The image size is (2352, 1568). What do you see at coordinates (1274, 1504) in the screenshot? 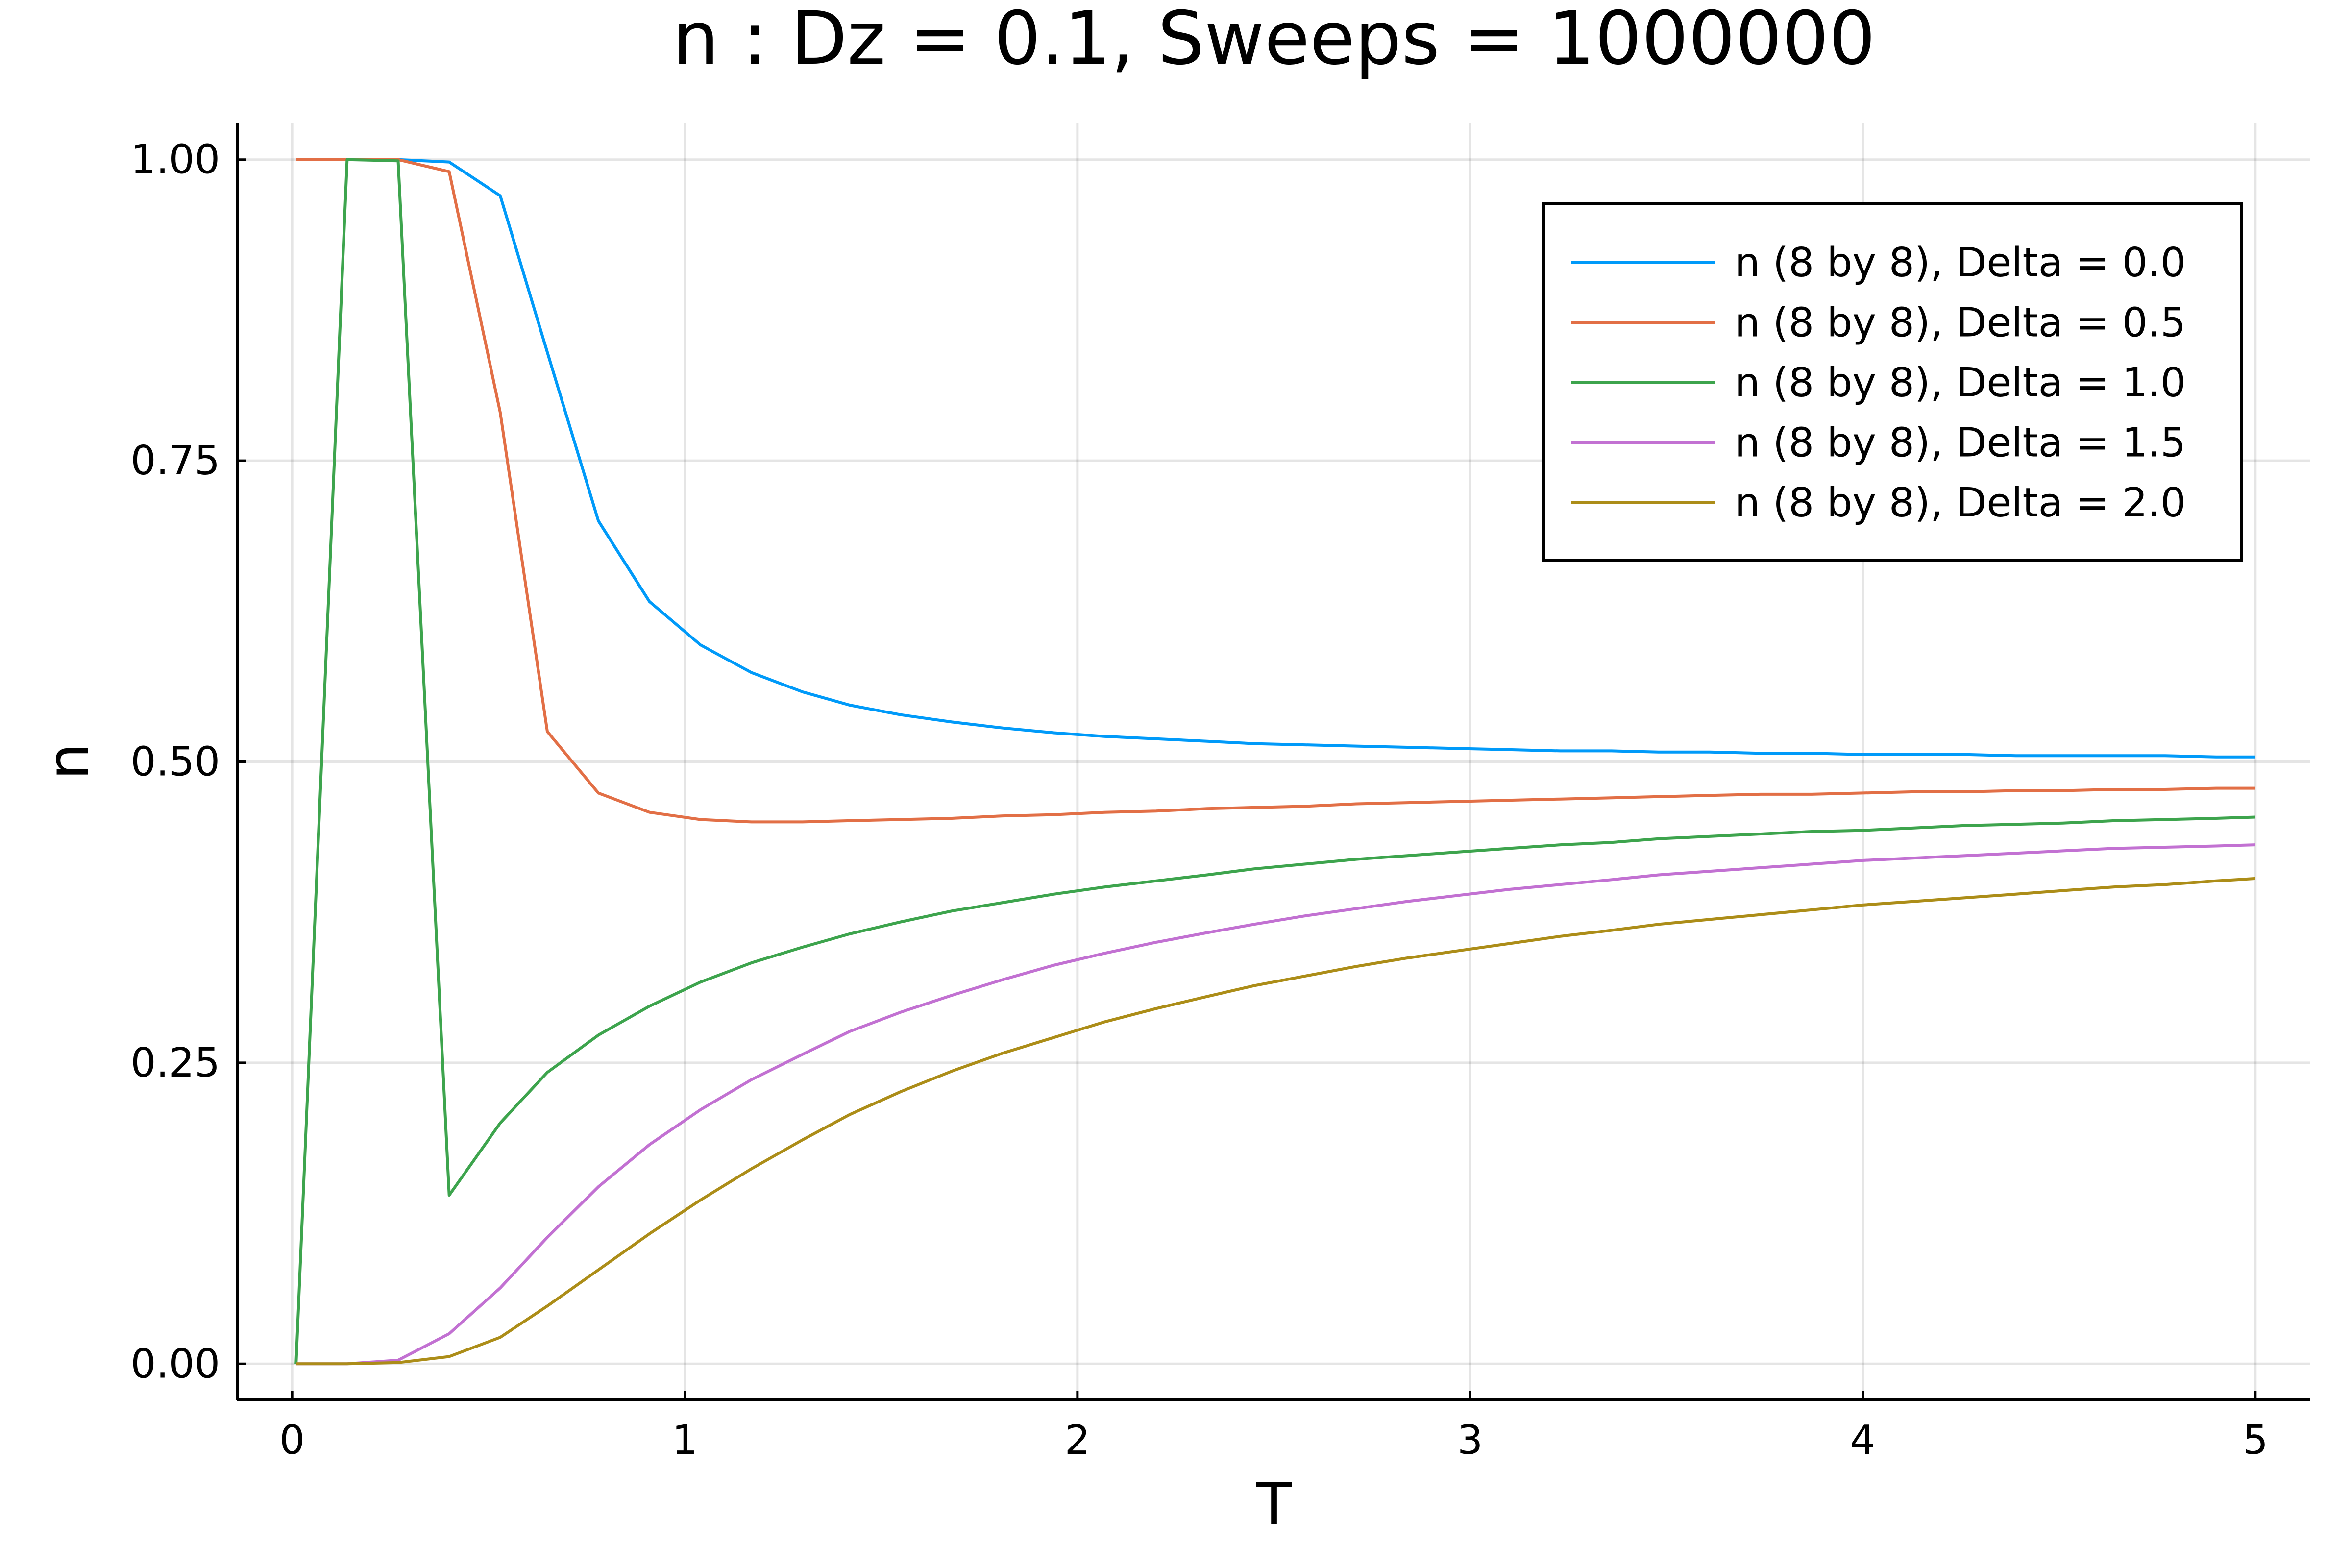
I see `x-axis-label: T` at bounding box center [1274, 1504].